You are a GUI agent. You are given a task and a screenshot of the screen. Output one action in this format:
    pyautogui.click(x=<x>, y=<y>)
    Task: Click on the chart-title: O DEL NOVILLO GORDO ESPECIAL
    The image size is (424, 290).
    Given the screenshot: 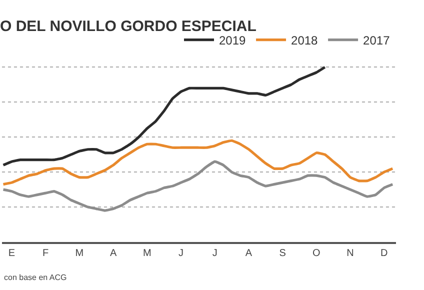 What is the action you would take?
    pyautogui.click(x=128, y=26)
    